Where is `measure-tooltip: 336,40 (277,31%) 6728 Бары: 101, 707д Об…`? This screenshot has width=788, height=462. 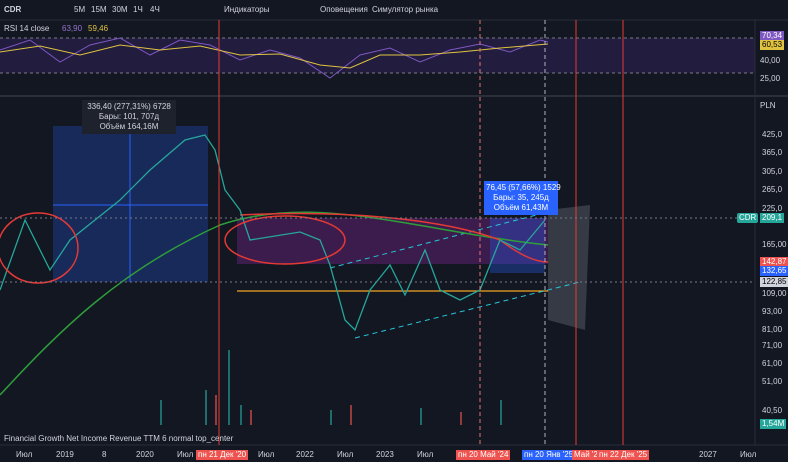 measure-tooltip: 336,40 (277,31%) 6728 Бары: 101, 707д Об… is located at coordinates (129, 117).